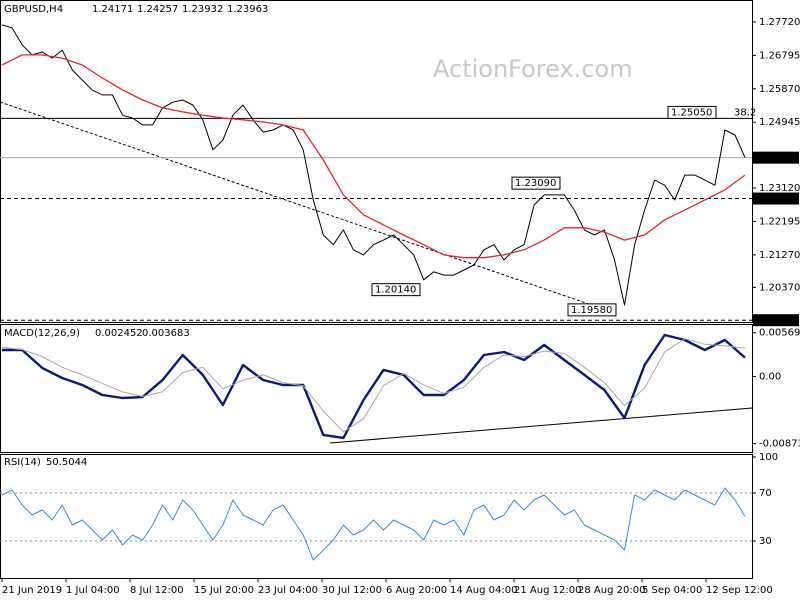 The image size is (800, 600). What do you see at coordinates (157, 590) in the screenshot?
I see `x-tick-label: 8 Jul 12:00` at bounding box center [157, 590].